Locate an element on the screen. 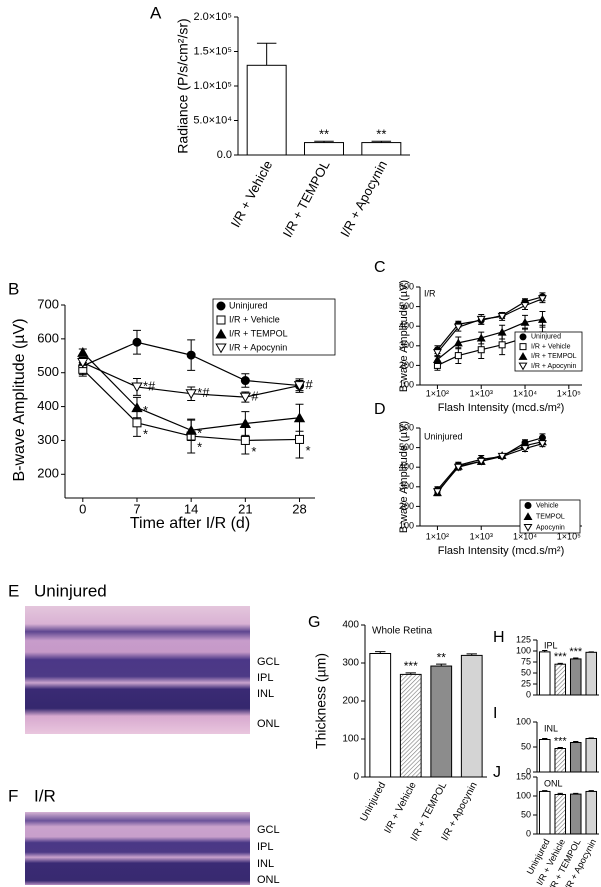 The image size is (601, 887). x-tick-label: I/R + Vehicle is located at coordinates (252, 194).